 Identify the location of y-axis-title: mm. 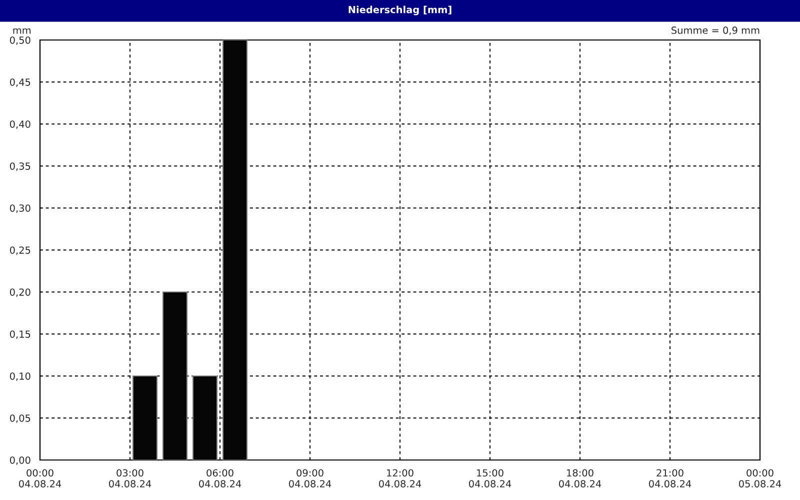
(22, 31).